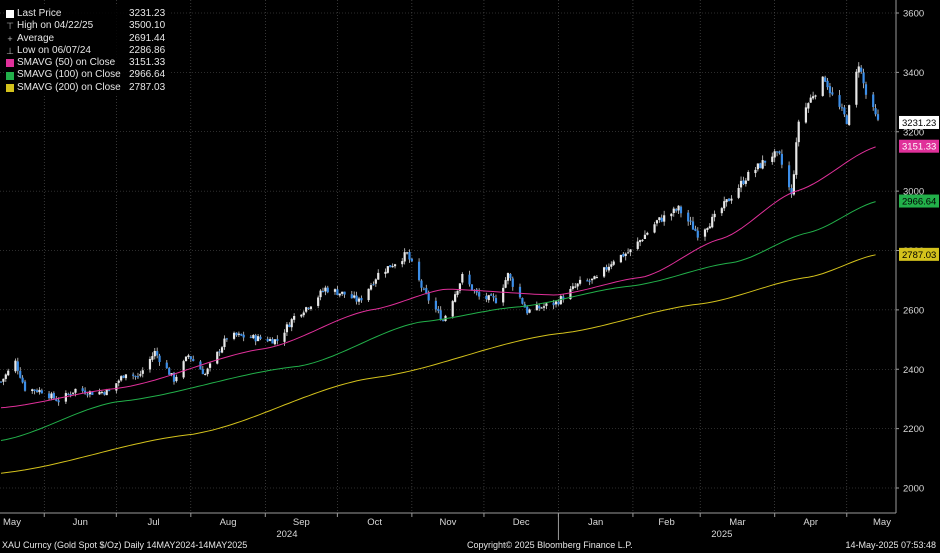 The image size is (940, 553). Describe the element at coordinates (80, 522) in the screenshot. I see `x-tick-label: Jun` at that location.